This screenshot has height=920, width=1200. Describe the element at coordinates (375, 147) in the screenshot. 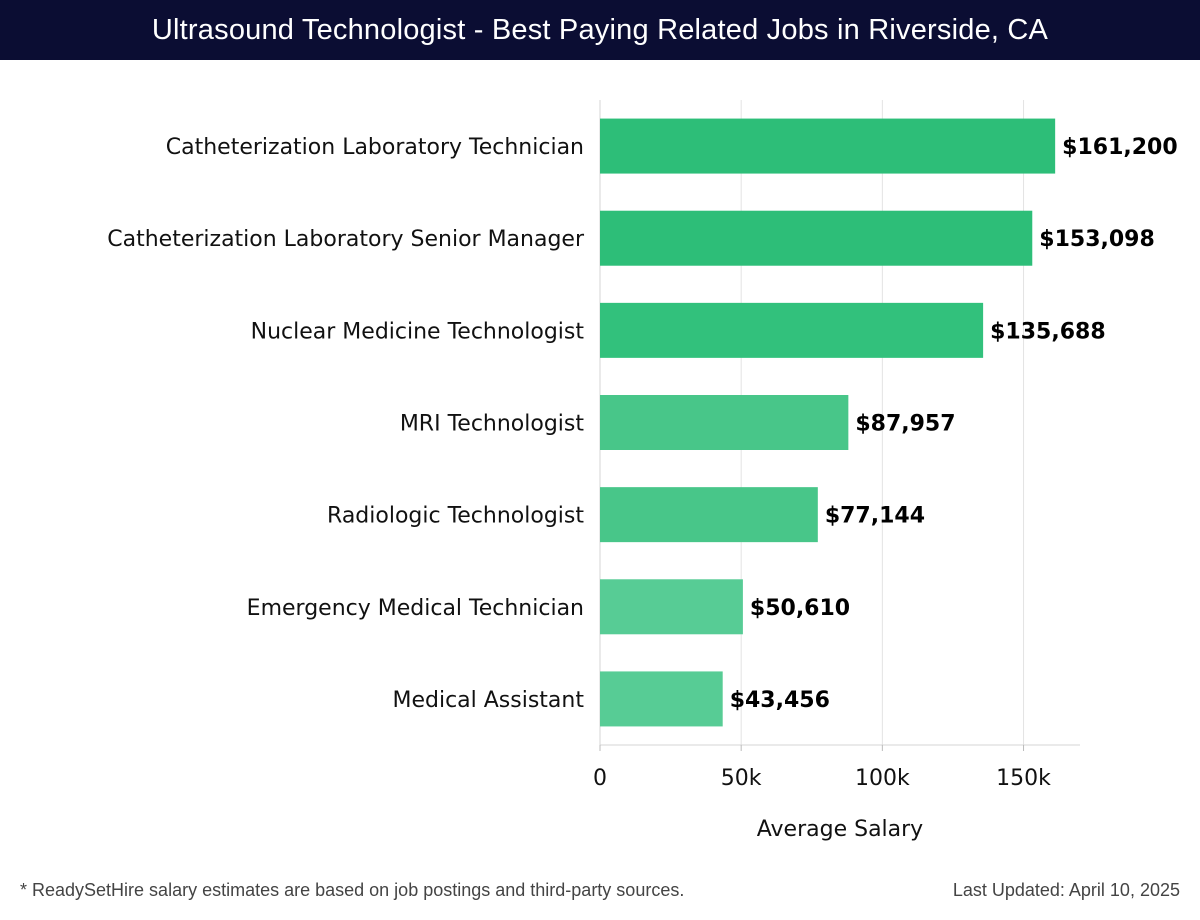

I see `category-label: Catheterization Laboratory Technician` at that location.